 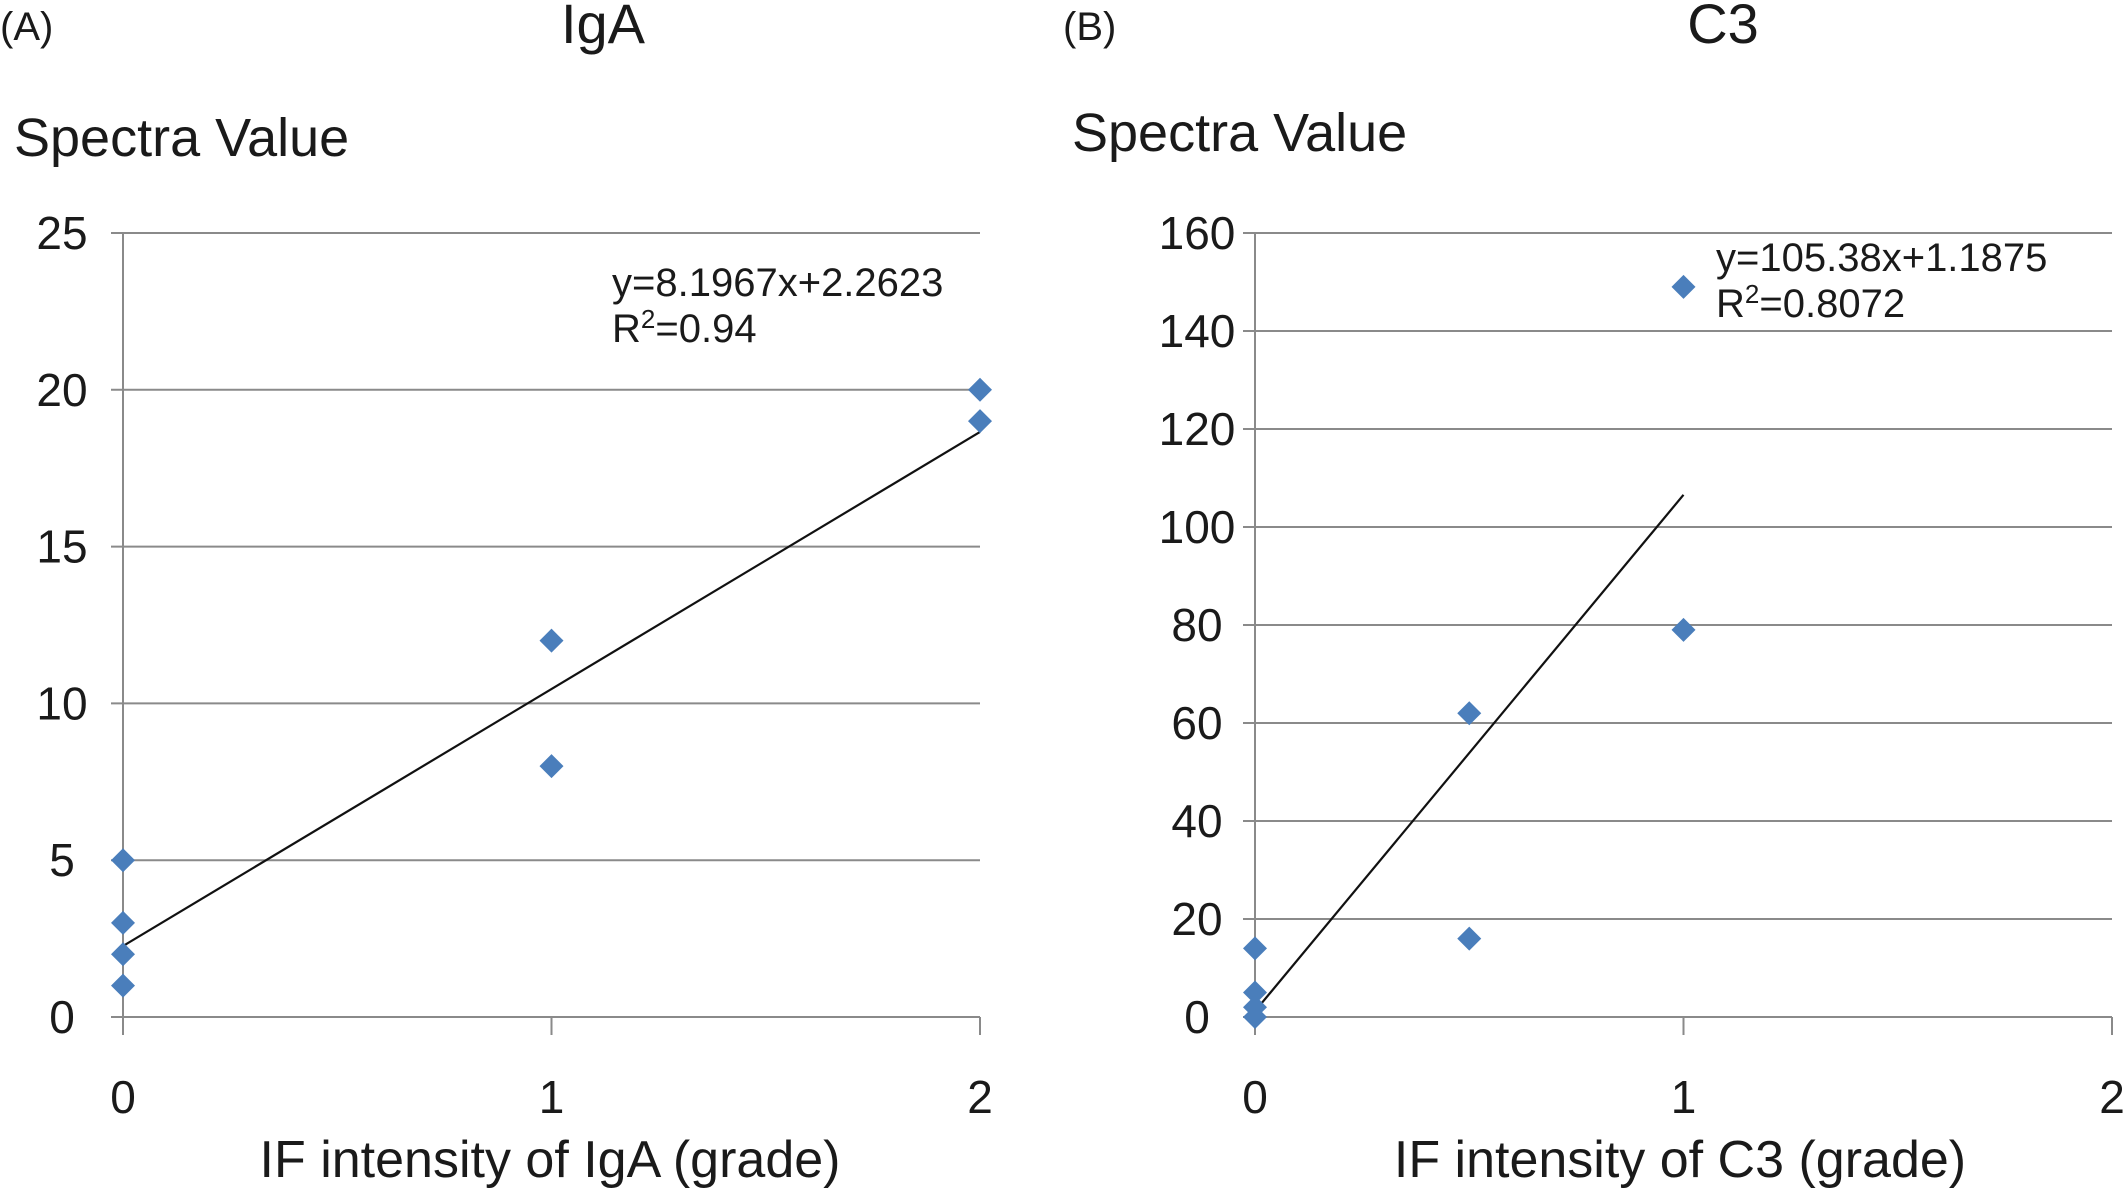 I want to click on y-tick-label: 120, so click(x=1197, y=429).